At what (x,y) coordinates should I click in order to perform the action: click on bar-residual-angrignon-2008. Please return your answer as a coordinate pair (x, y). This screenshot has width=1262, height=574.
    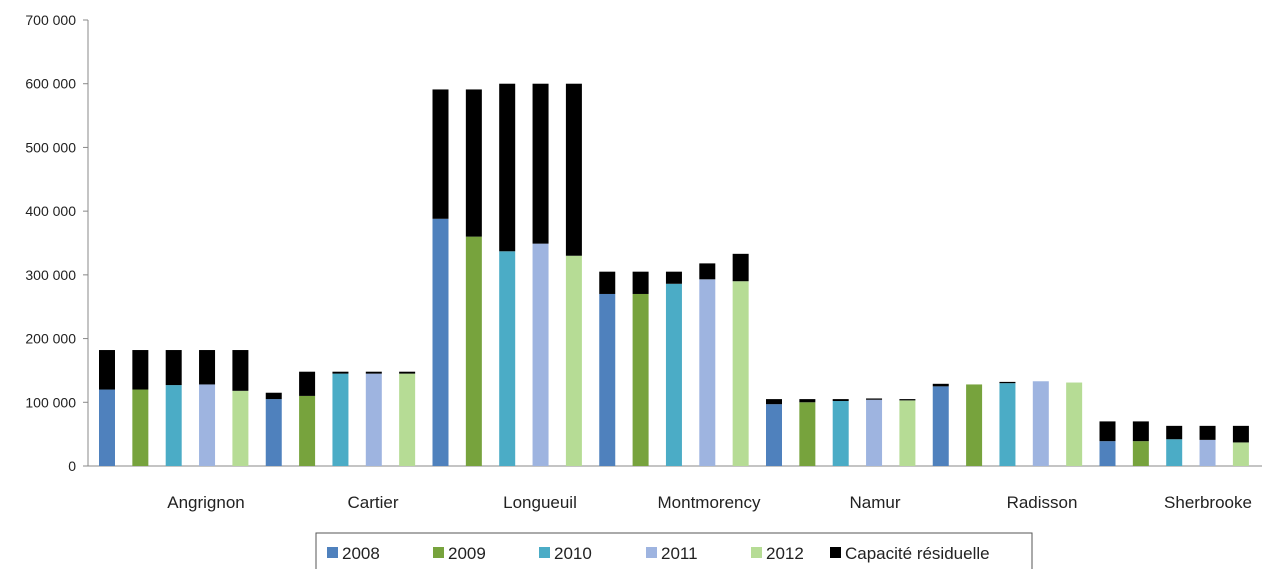
    Looking at the image, I should click on (107, 370).